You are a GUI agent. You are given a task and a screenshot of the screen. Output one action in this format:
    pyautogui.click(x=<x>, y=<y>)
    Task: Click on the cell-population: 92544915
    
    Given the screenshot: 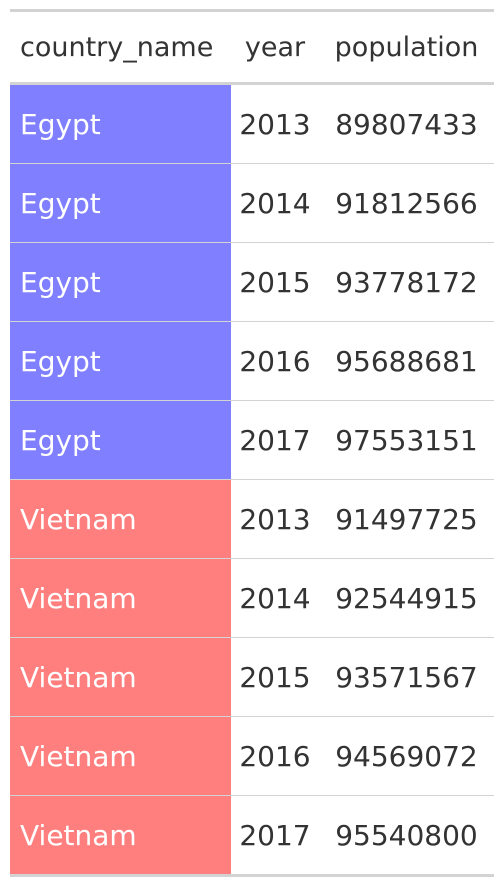 What is the action you would take?
    pyautogui.click(x=406, y=598)
    